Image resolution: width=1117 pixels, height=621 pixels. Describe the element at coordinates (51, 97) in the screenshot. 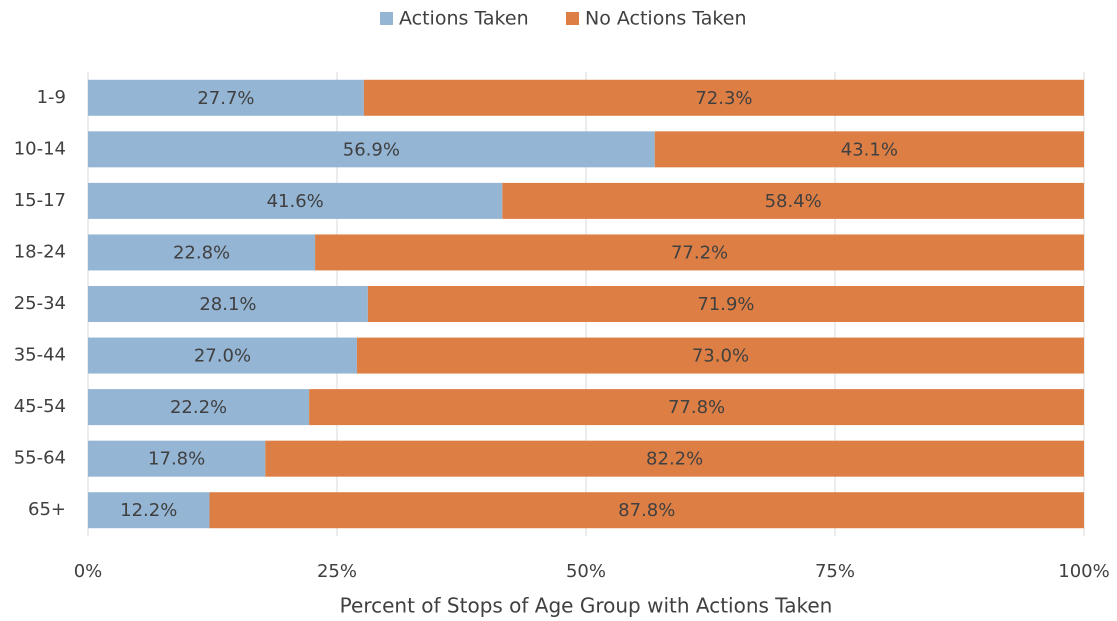

I see `y-tick-label: 1-9` at that location.